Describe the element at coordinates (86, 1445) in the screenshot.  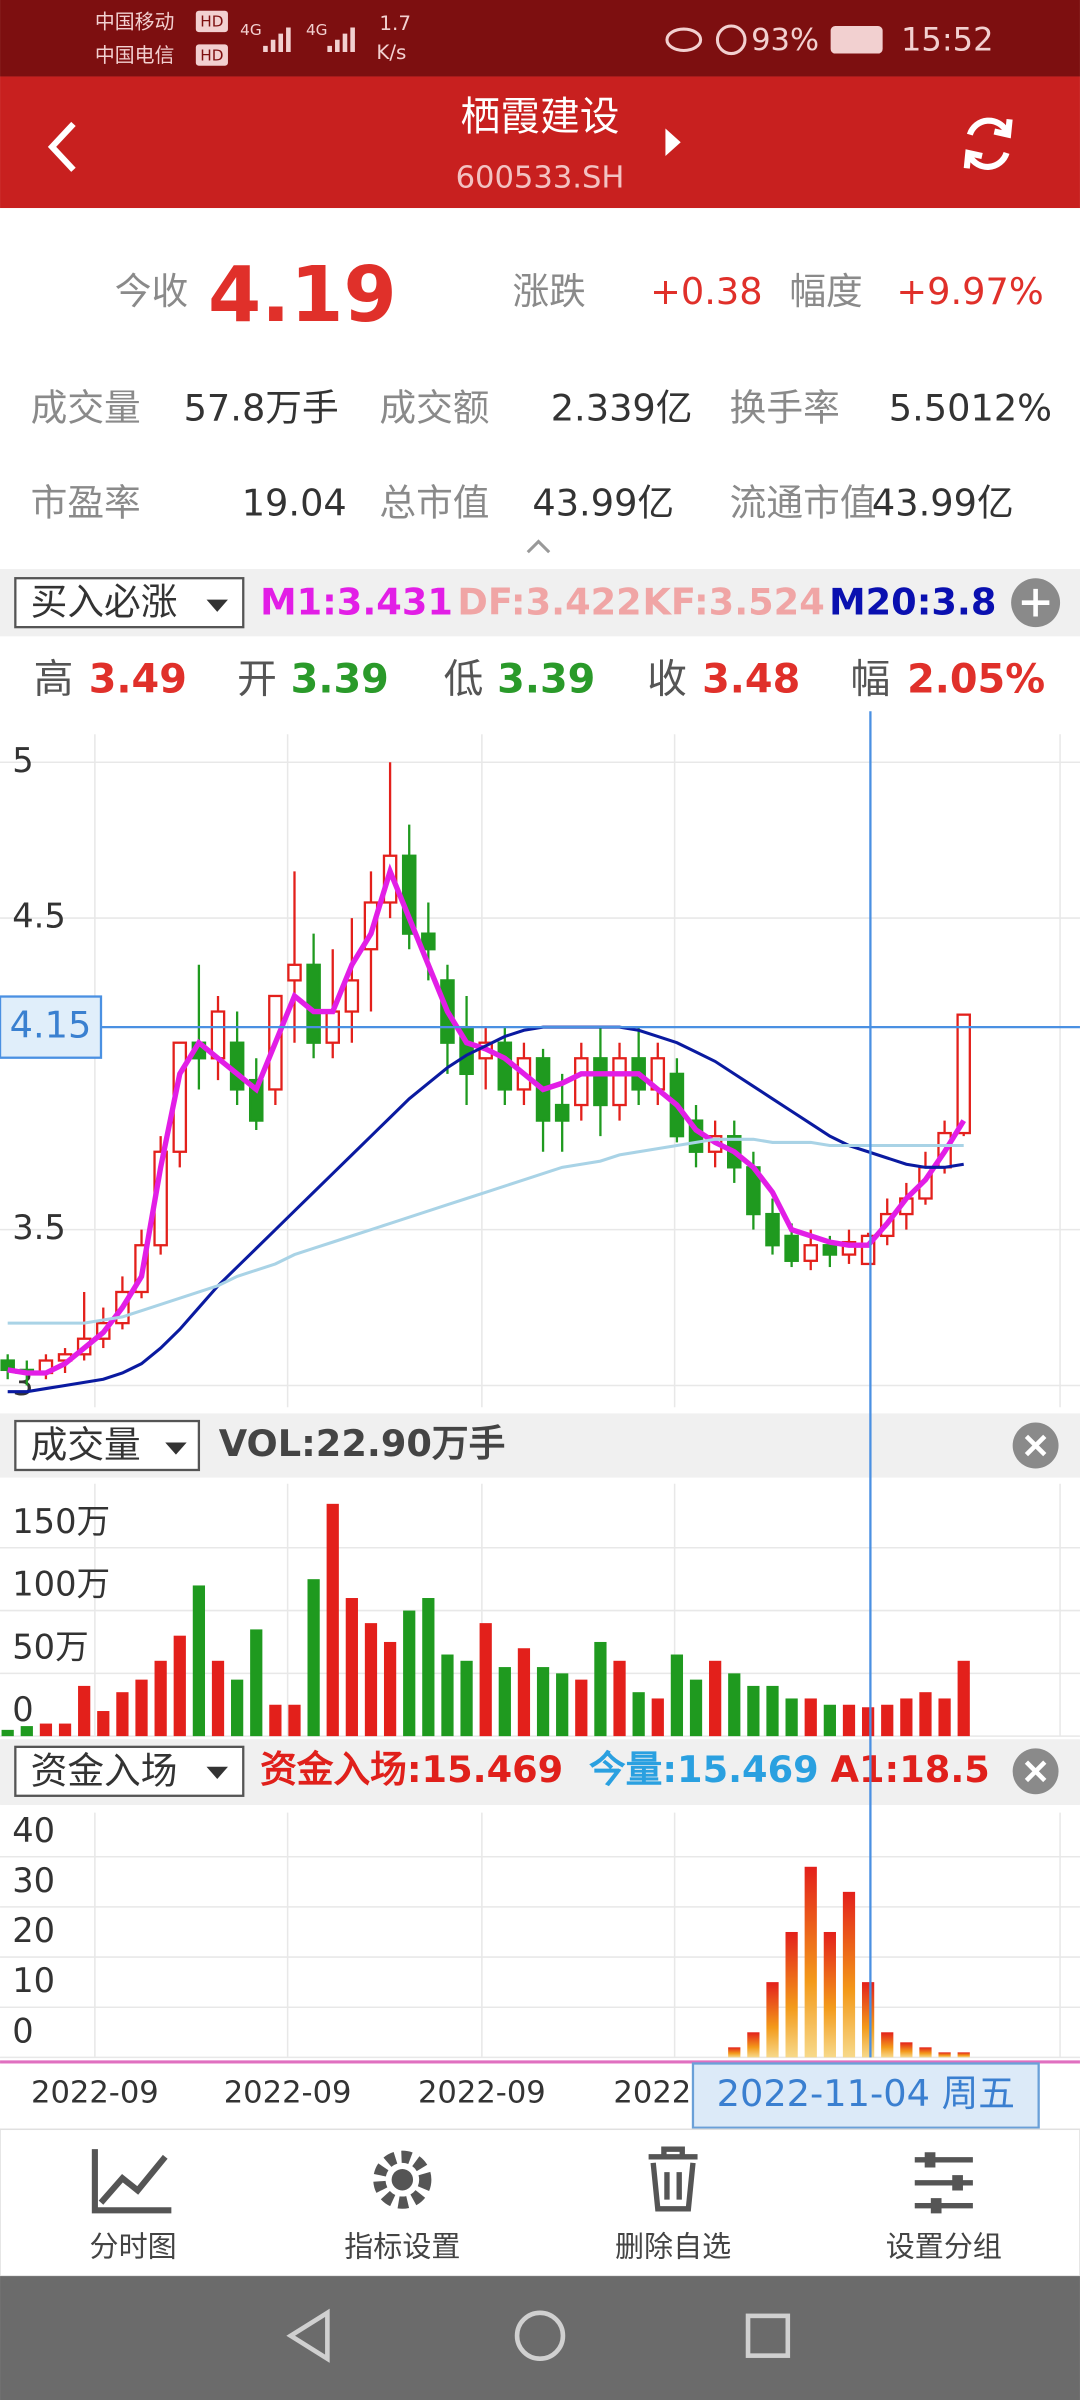
I see `volume-name: 成交量` at that location.